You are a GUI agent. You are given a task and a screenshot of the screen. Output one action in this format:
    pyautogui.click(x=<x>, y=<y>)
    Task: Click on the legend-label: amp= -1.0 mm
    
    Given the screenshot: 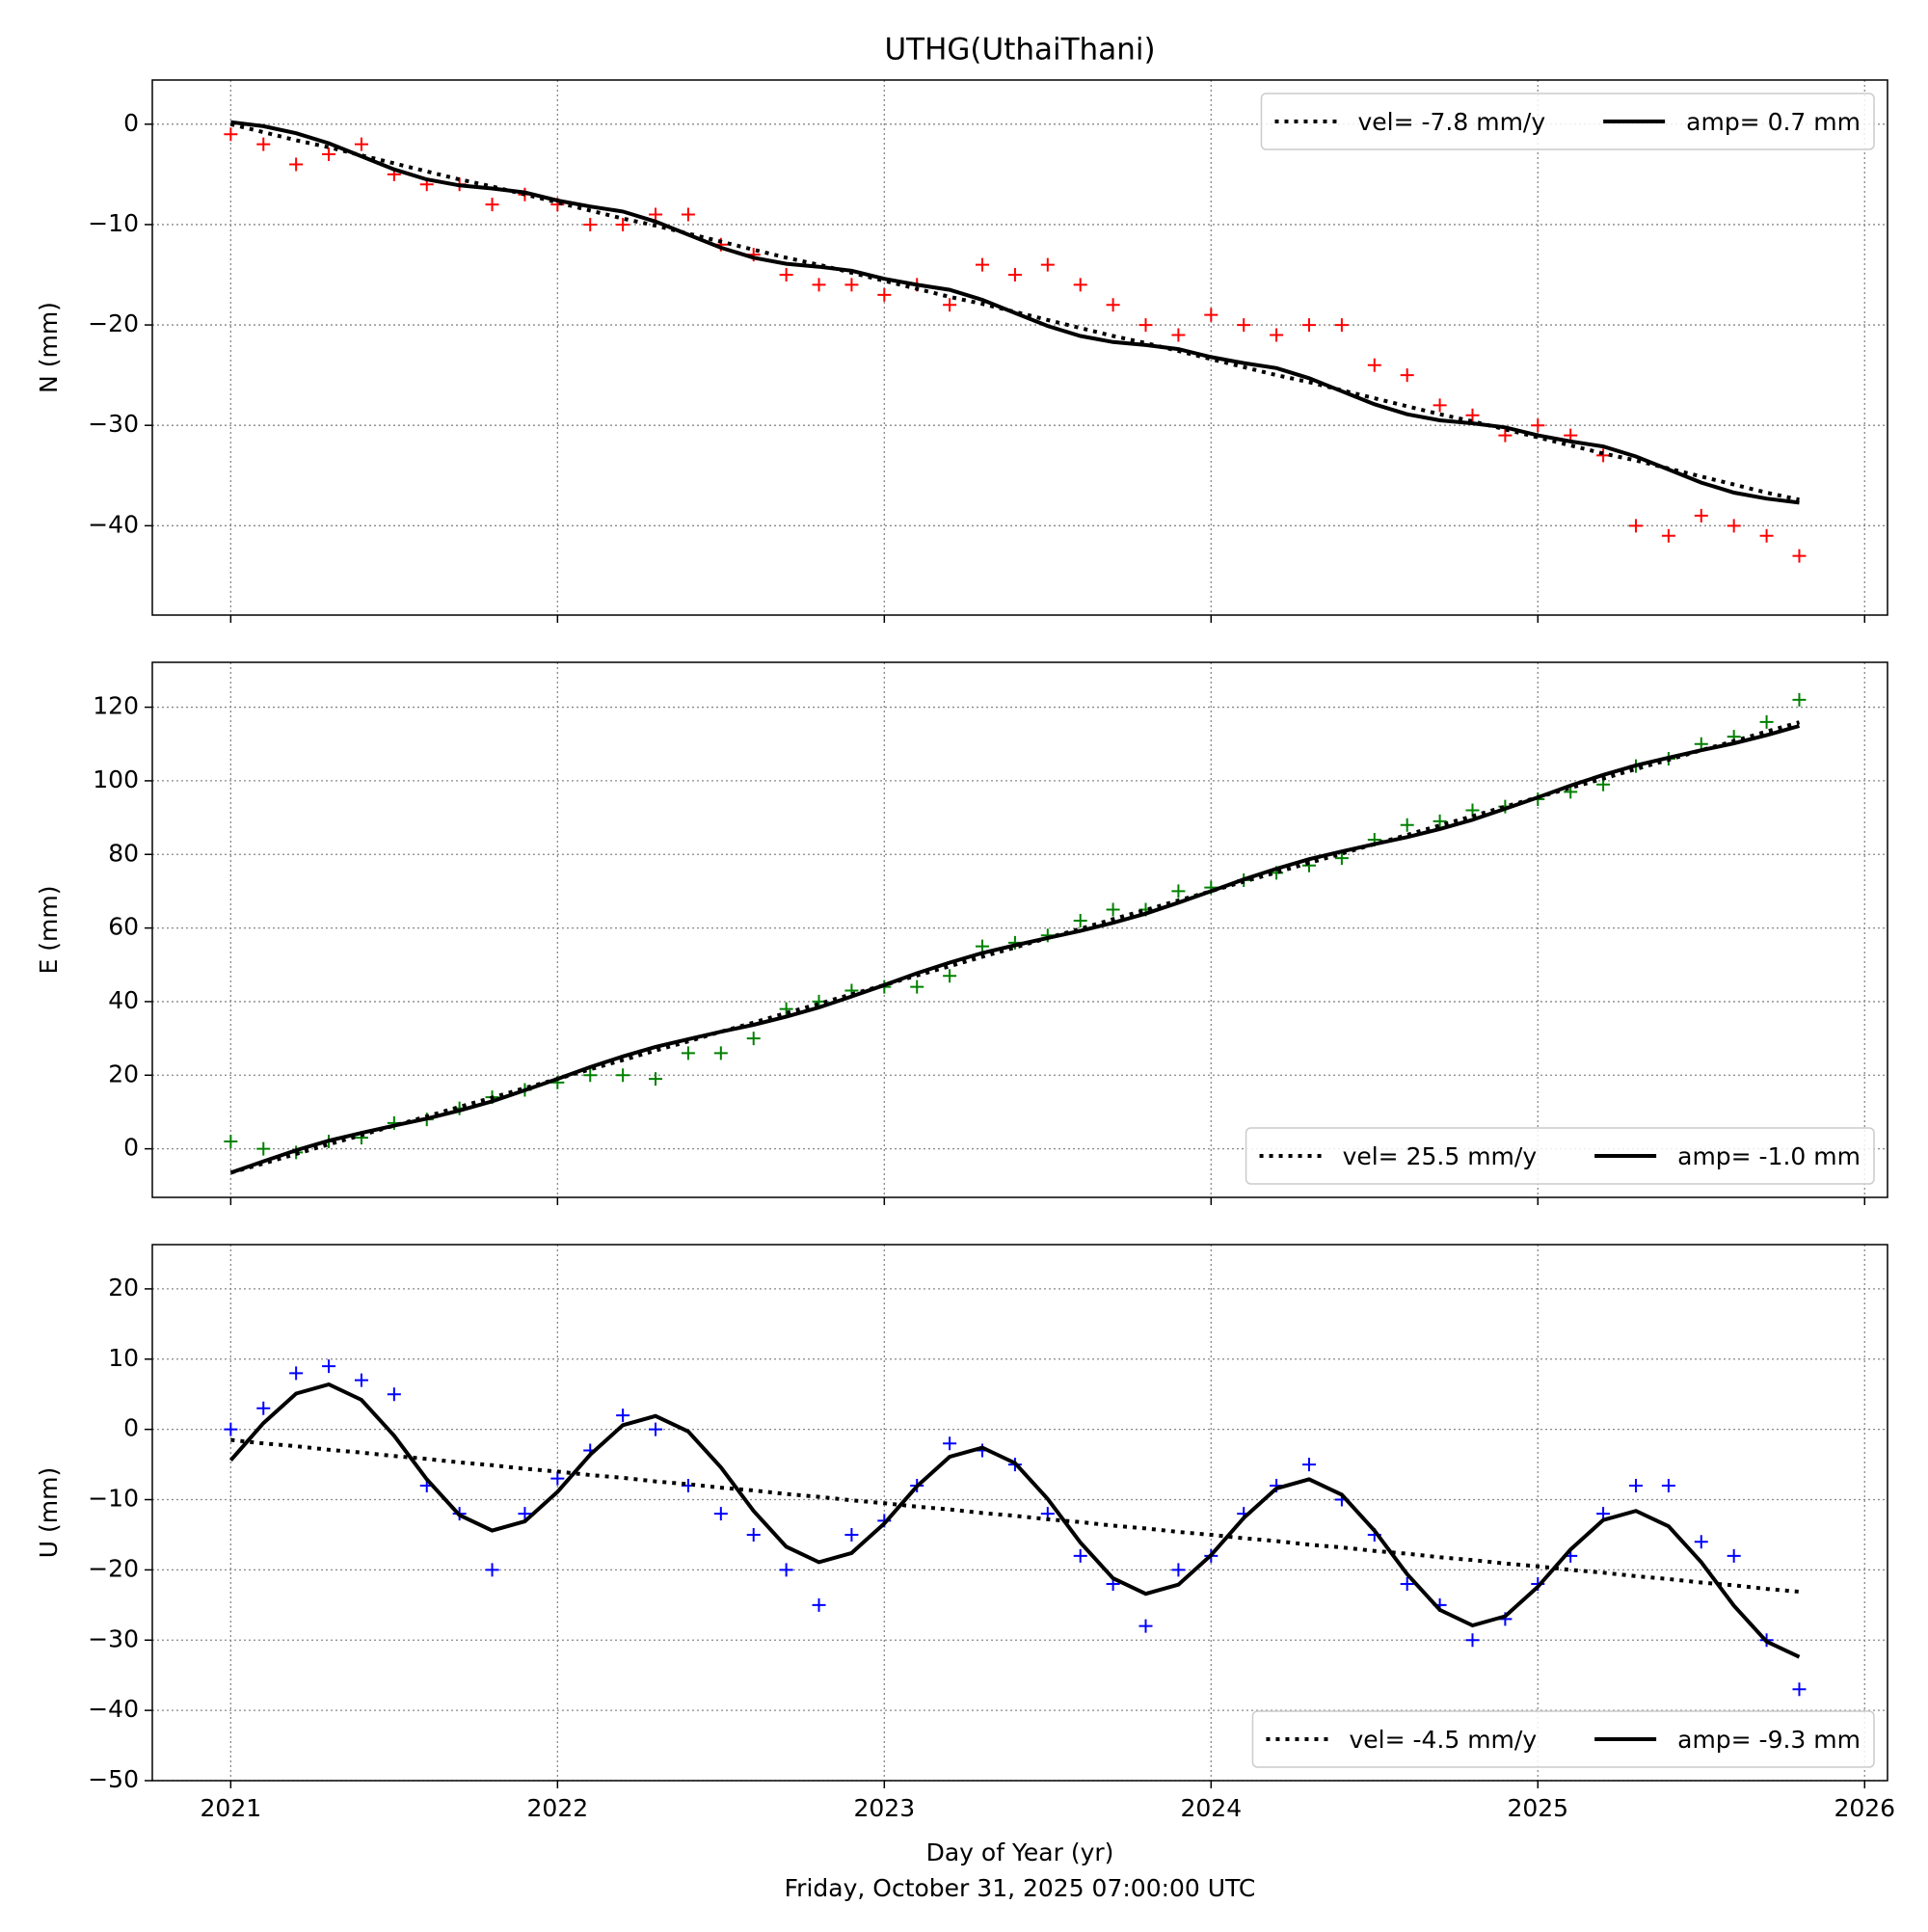 What is the action you would take?
    pyautogui.click(x=1769, y=1156)
    